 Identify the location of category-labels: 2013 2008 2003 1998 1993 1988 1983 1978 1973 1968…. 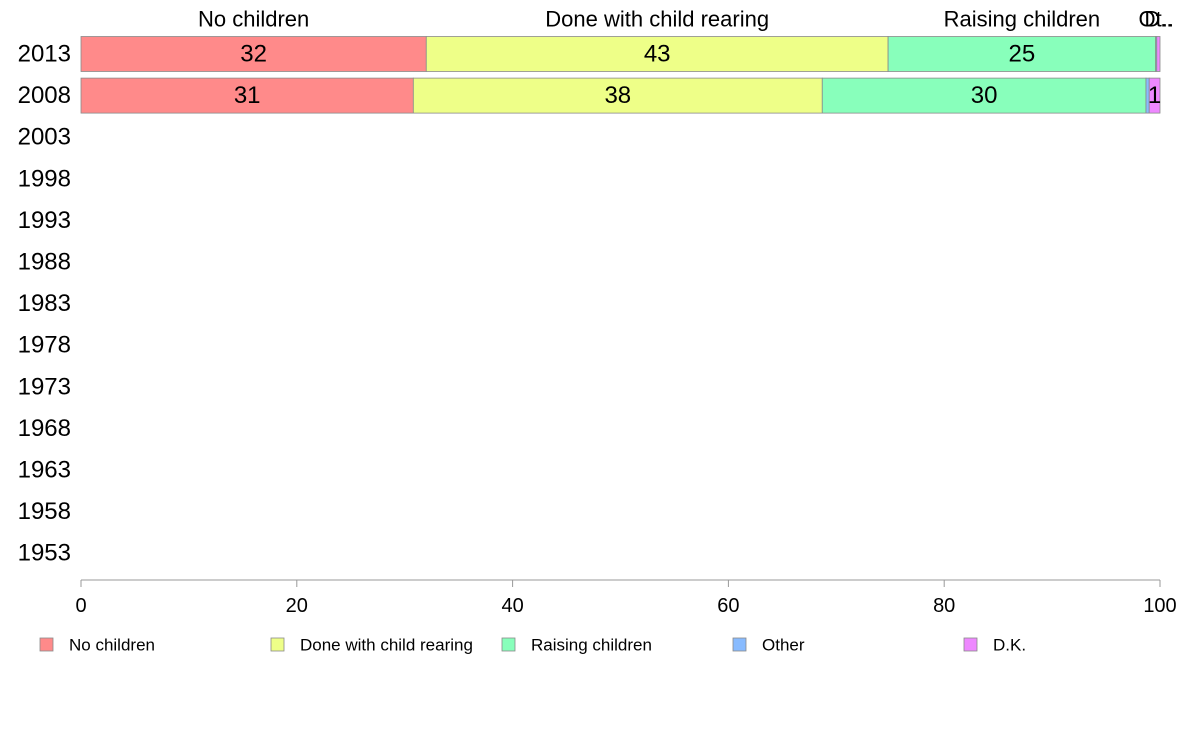
(44, 304).